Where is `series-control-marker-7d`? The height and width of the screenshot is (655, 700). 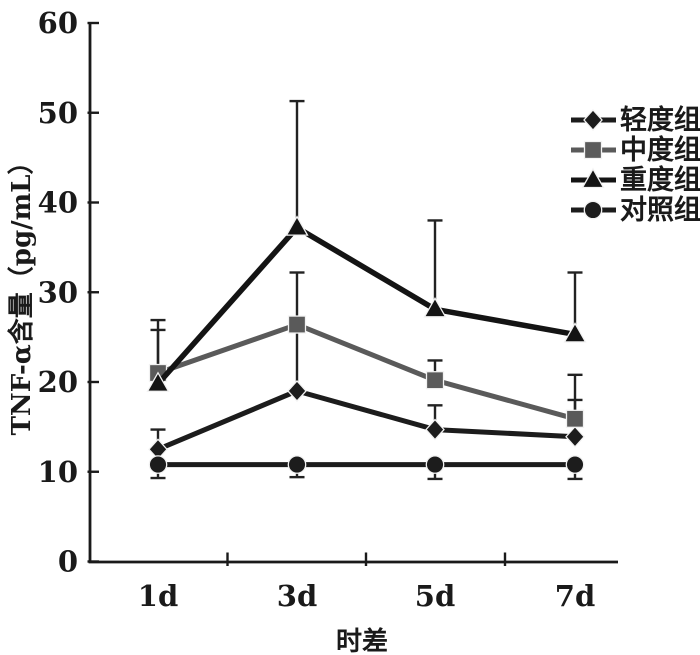 series-control-marker-7d is located at coordinates (575, 464).